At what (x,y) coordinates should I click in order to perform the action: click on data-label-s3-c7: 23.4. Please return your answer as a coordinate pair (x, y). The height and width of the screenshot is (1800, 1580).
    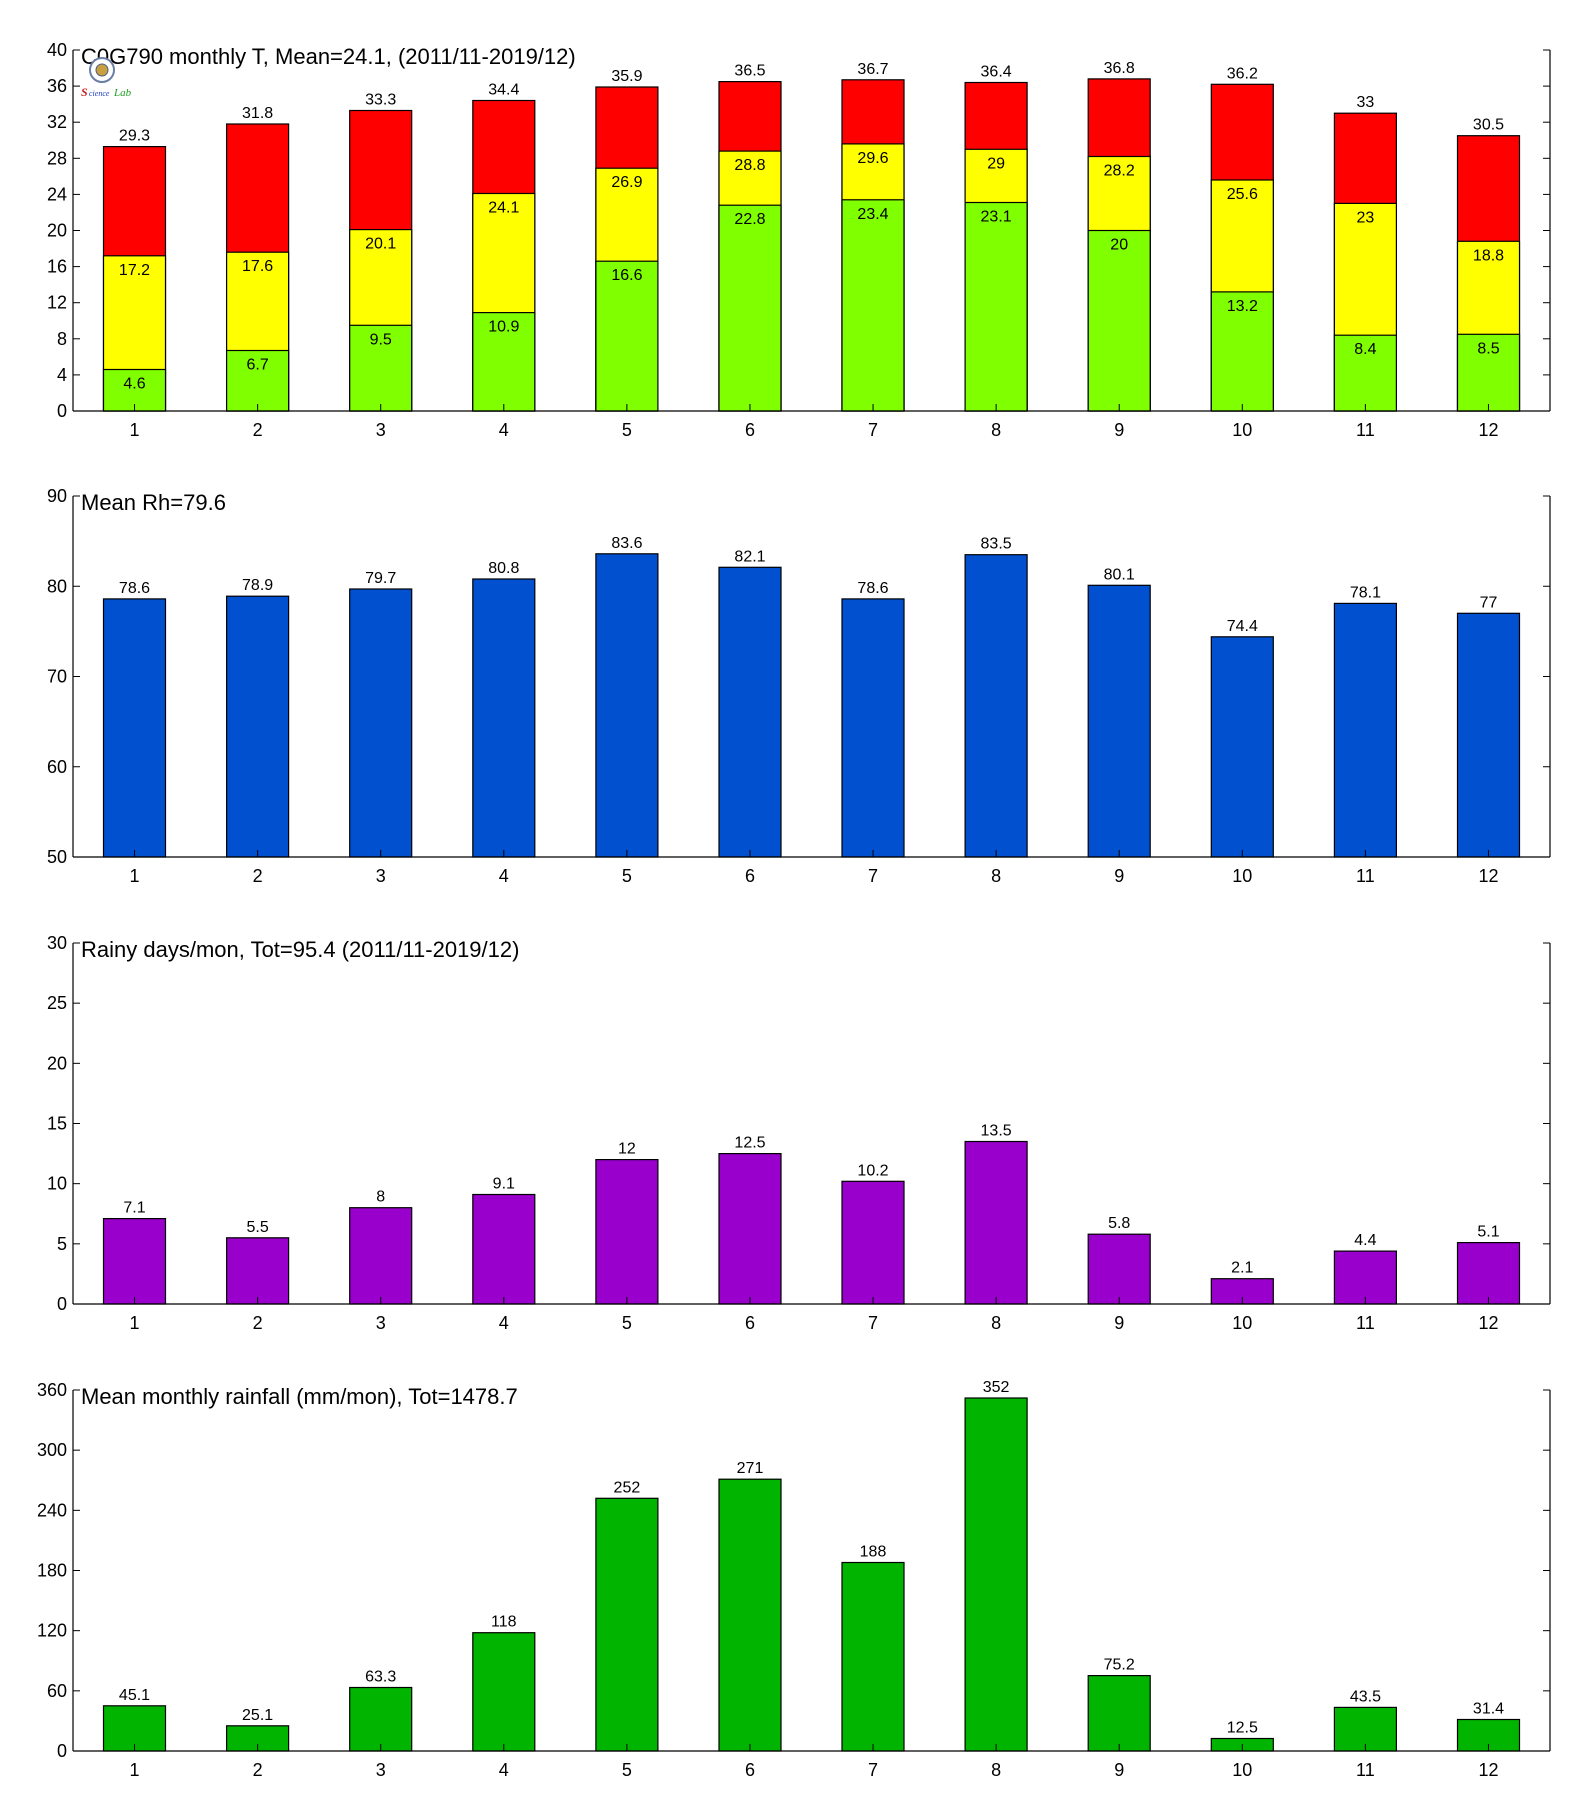
    Looking at the image, I should click on (872, 214).